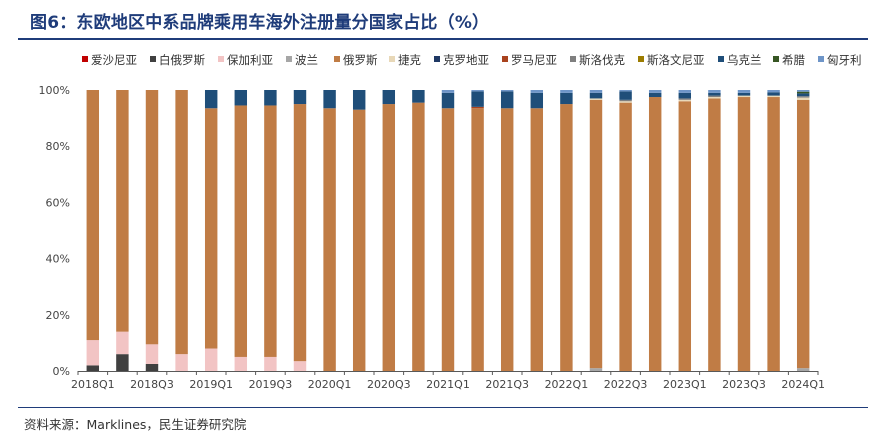 This screenshot has width=879, height=442. What do you see at coordinates (93, 384) in the screenshot?
I see `x-tick-label: 2018Q1` at bounding box center [93, 384].